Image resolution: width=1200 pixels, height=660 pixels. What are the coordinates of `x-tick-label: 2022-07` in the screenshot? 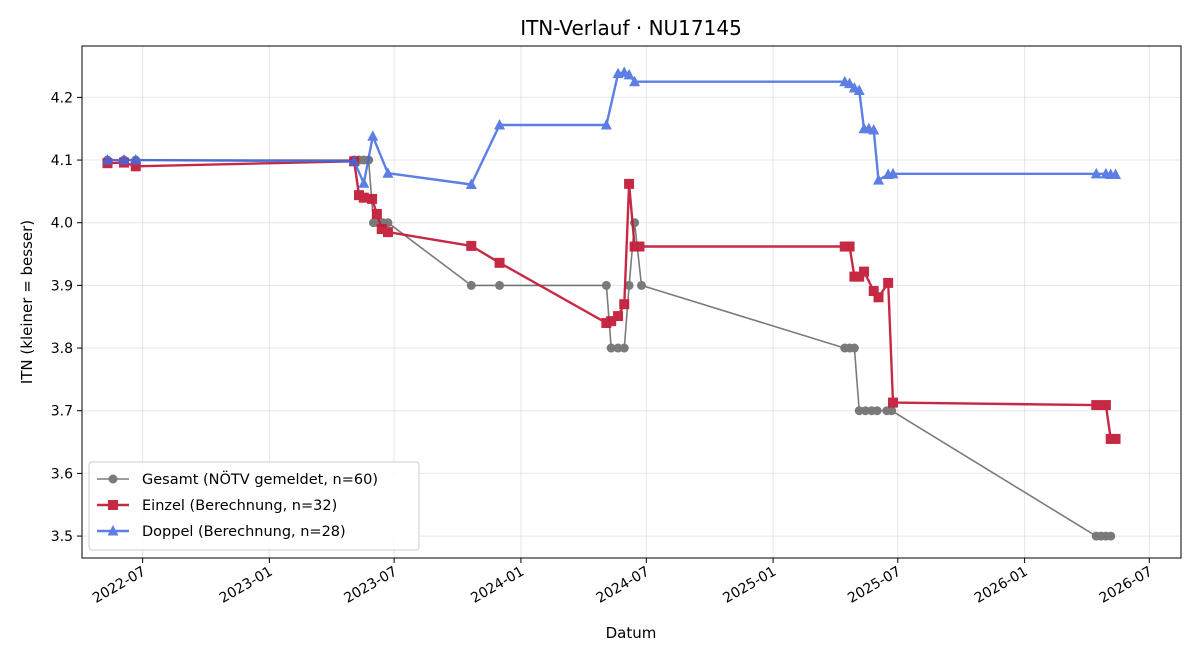 It's located at (119, 585).